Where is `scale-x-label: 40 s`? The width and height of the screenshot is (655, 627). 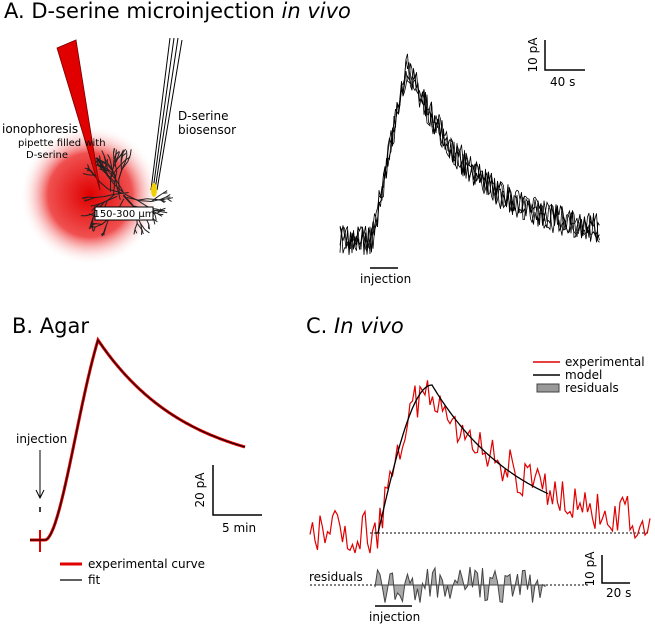
scale-x-label: 40 s is located at coordinates (562, 82).